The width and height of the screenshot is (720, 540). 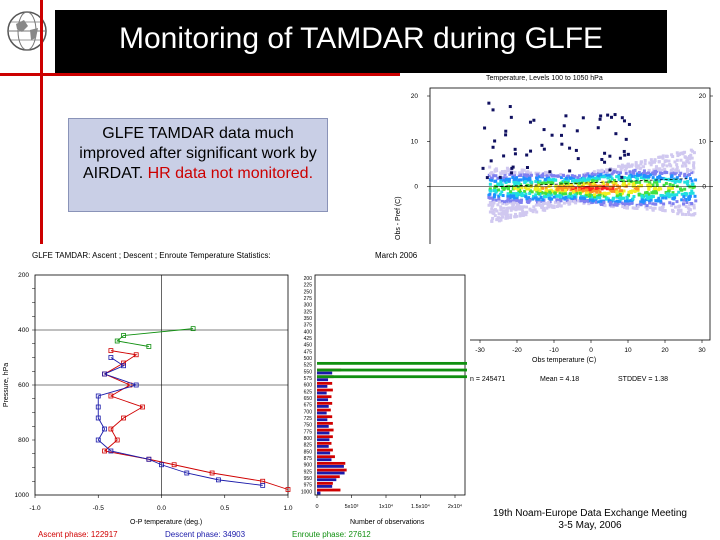 What do you see at coordinates (308, 452) in the screenshot?
I see `bar-level-label: 850` at bounding box center [308, 452].